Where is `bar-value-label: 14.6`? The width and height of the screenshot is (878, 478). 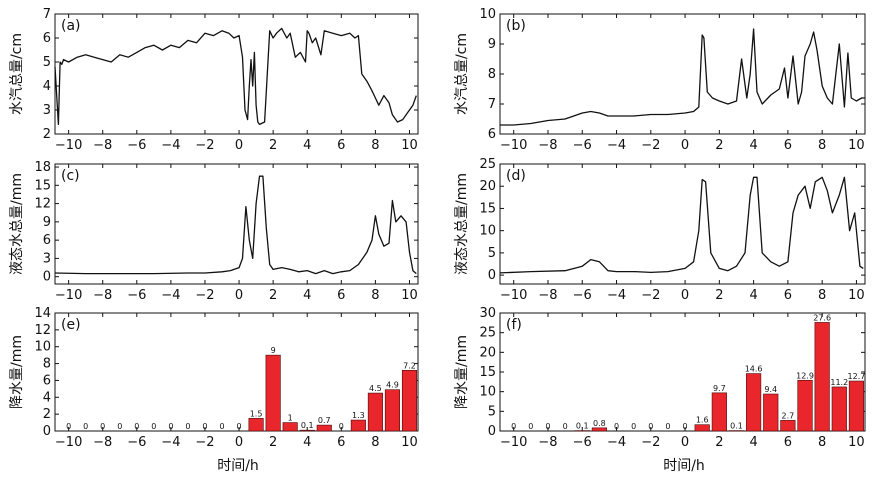
bar-value-label: 14.6 is located at coordinates (754, 369).